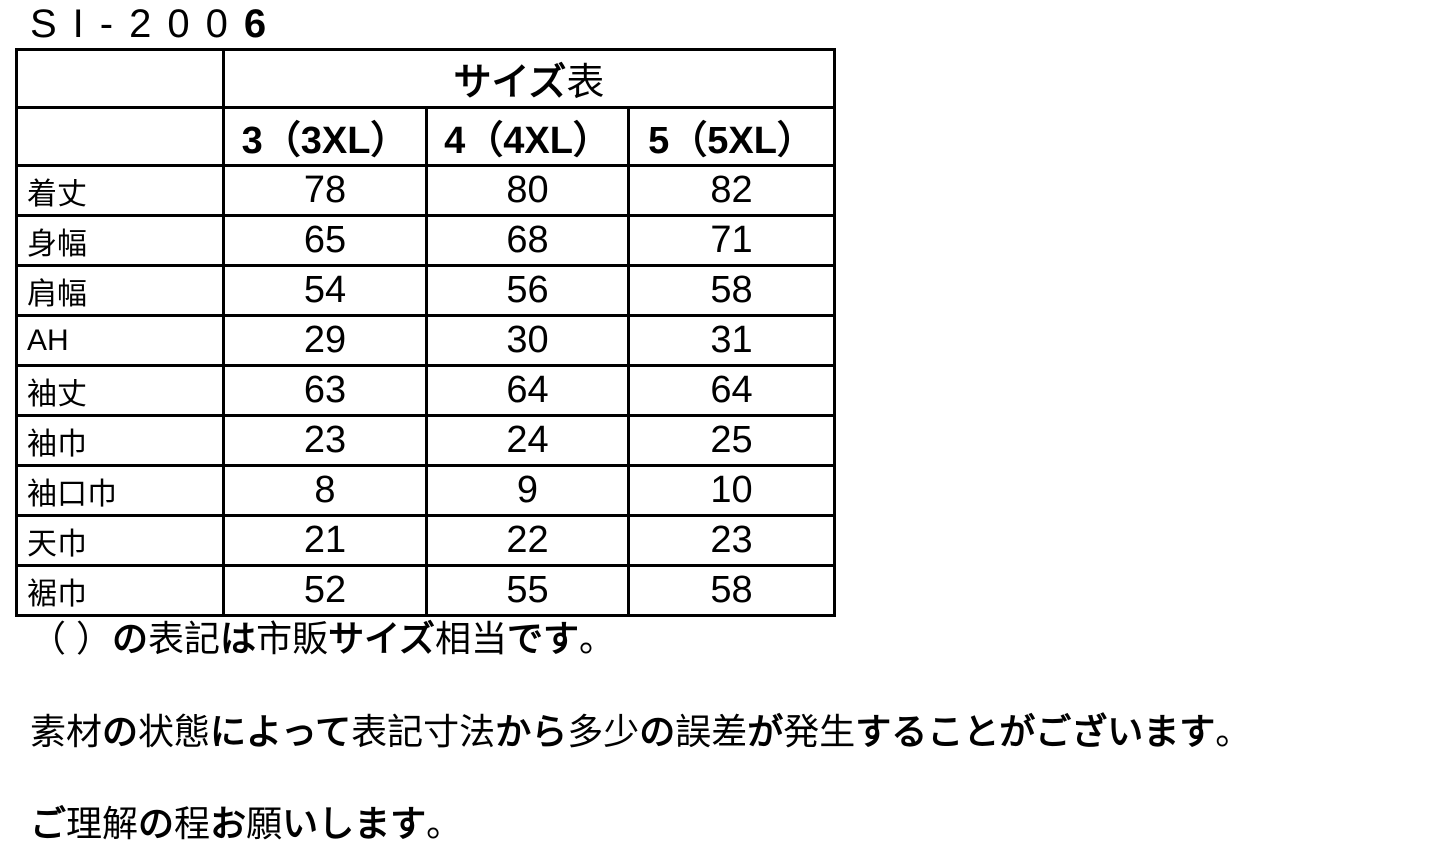 The height and width of the screenshot is (864, 1445). Describe the element at coordinates (641, 731) in the screenshot. I see `note-measurement-tolerance: 素材の状態によって表記寸法から多少の誤差が発生することがございます。` at that location.